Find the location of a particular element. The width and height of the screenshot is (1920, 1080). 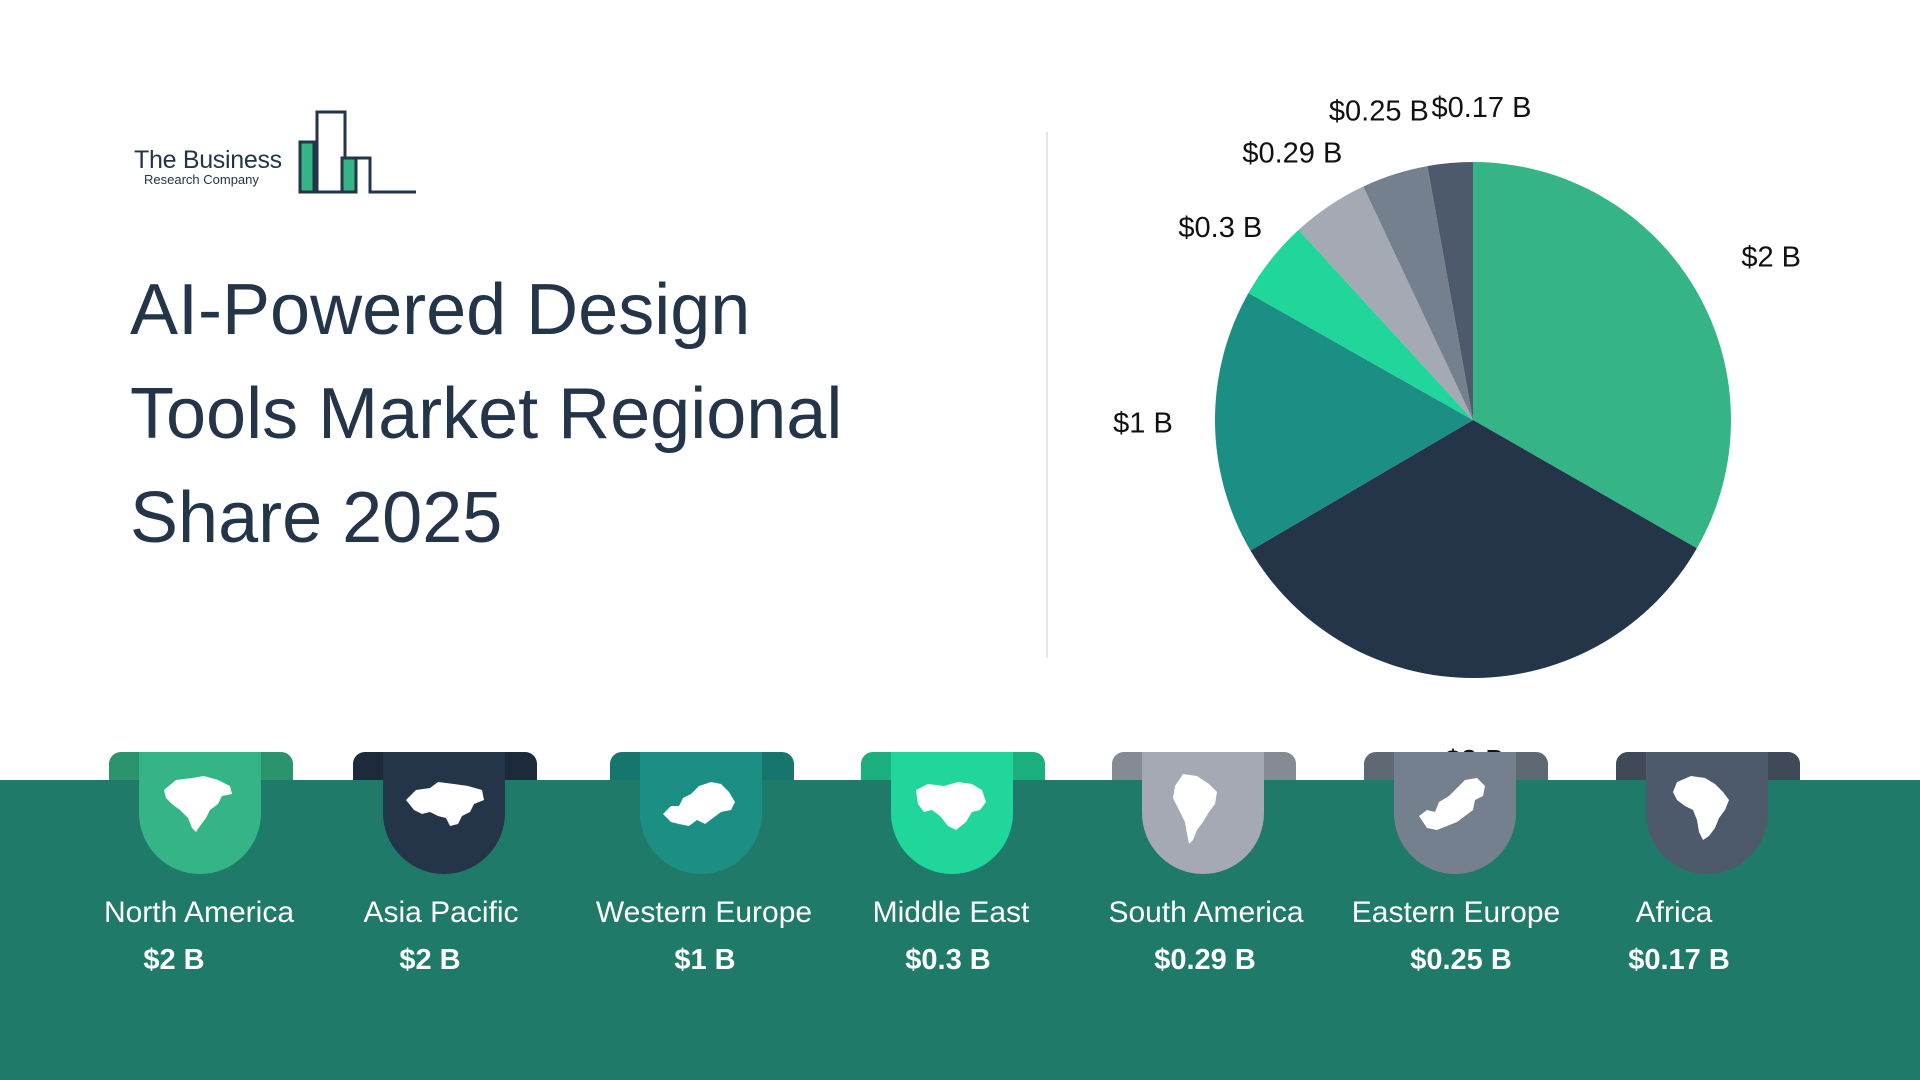

region-card-africa: Africa $0.17 B is located at coordinates (1745, 887).